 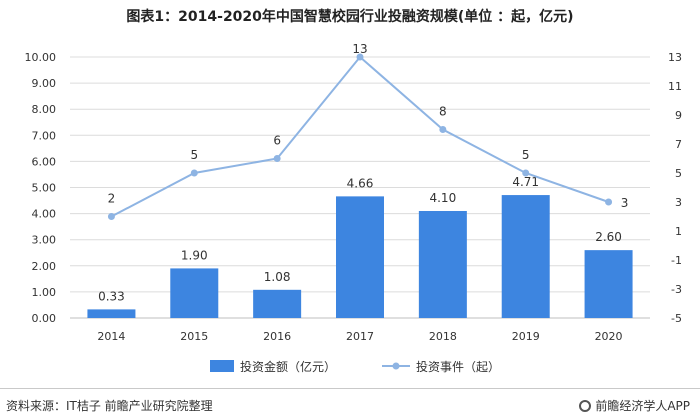 I want to click on right-tick-label: 3, so click(x=678, y=202).